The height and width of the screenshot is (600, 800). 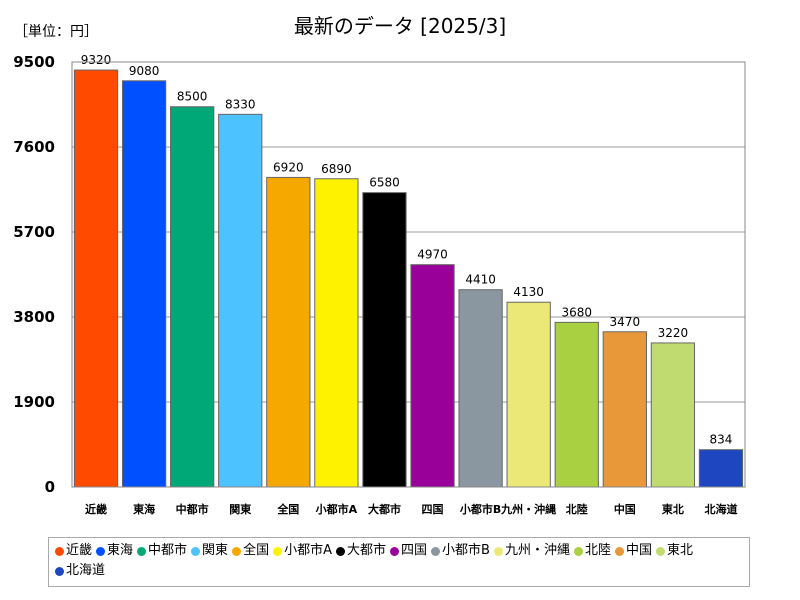 I want to click on legend-label: 北陸, so click(x=597, y=550).